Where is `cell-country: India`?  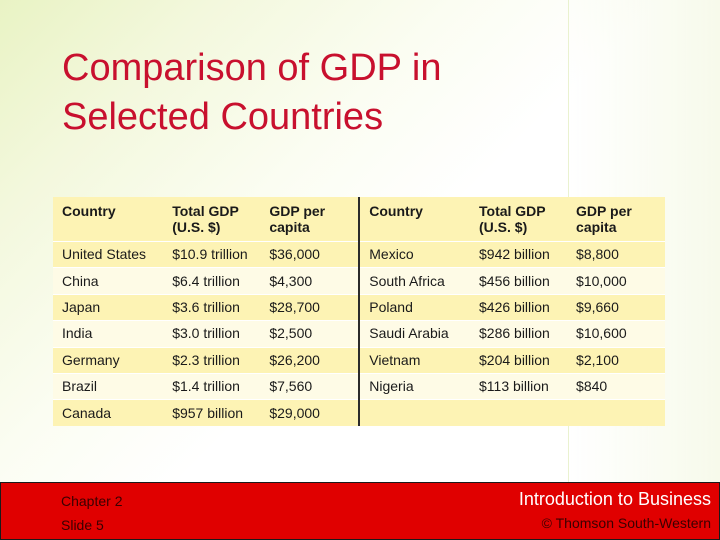 cell-country: India is located at coordinates (108, 334).